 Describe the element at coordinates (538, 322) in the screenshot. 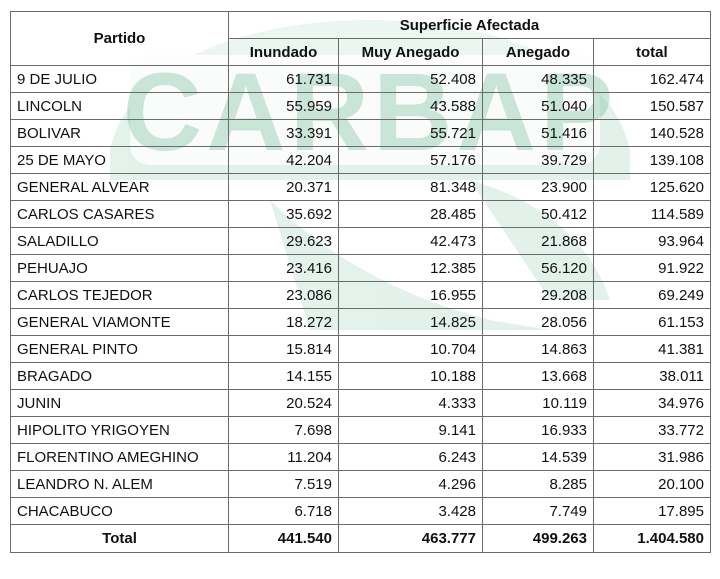

I see `cell-anegado: 28.056` at that location.